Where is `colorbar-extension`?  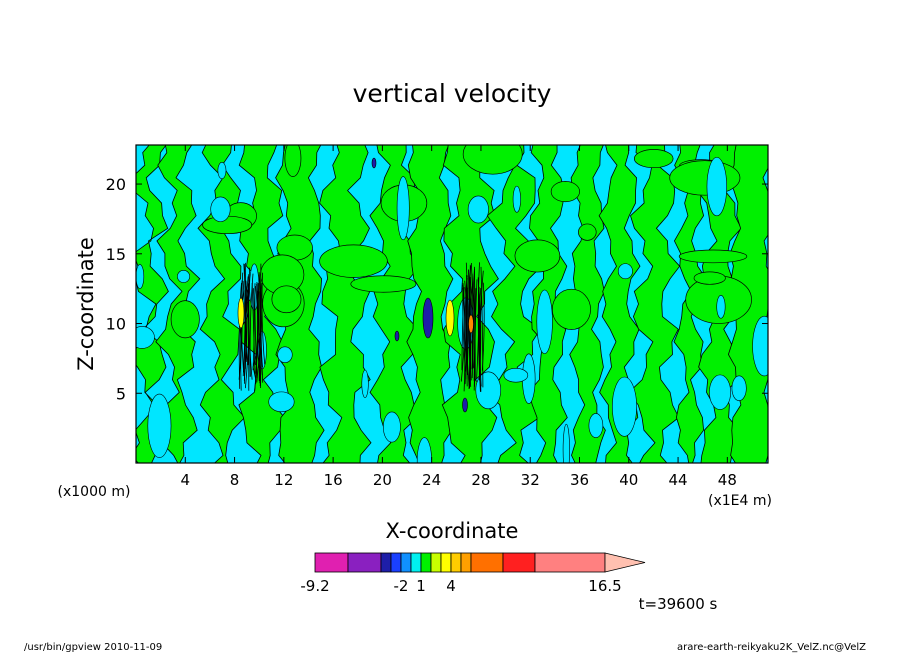 colorbar-extension is located at coordinates (625, 562).